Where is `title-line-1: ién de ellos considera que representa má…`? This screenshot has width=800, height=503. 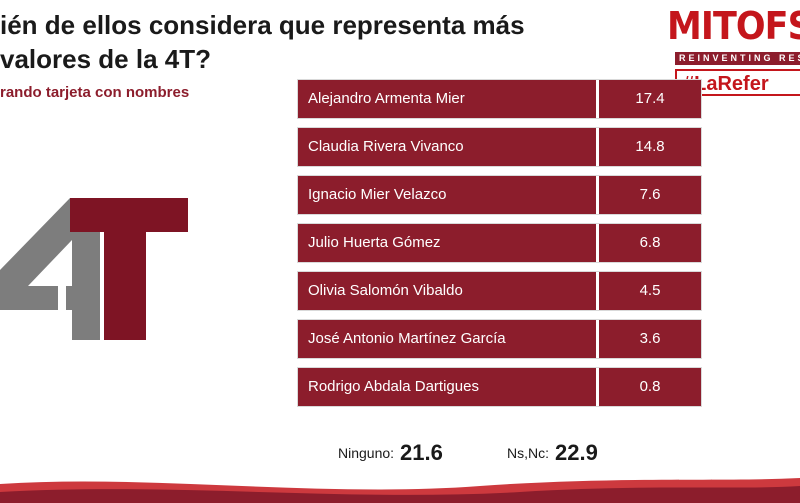 title-line-1: ién de ellos considera que representa má… is located at coordinates (262, 25).